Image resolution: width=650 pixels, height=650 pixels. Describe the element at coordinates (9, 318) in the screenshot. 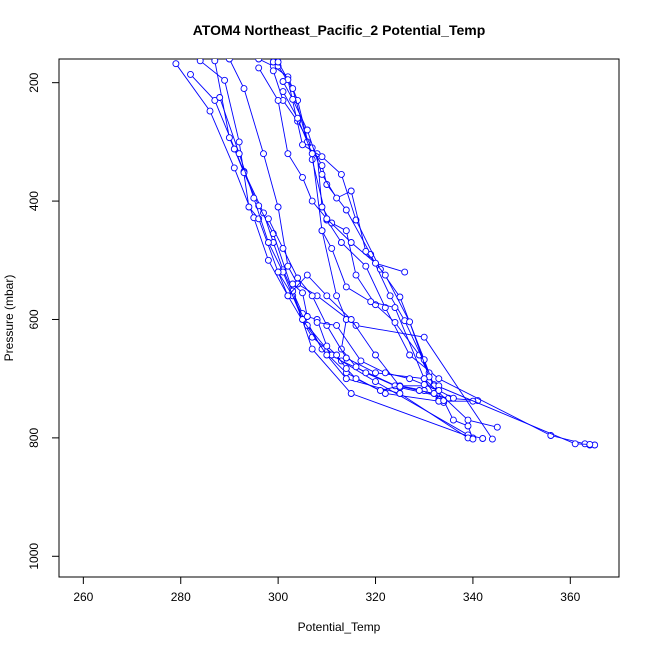

I see `y-axis-label: Pressure (mbar)` at that location.